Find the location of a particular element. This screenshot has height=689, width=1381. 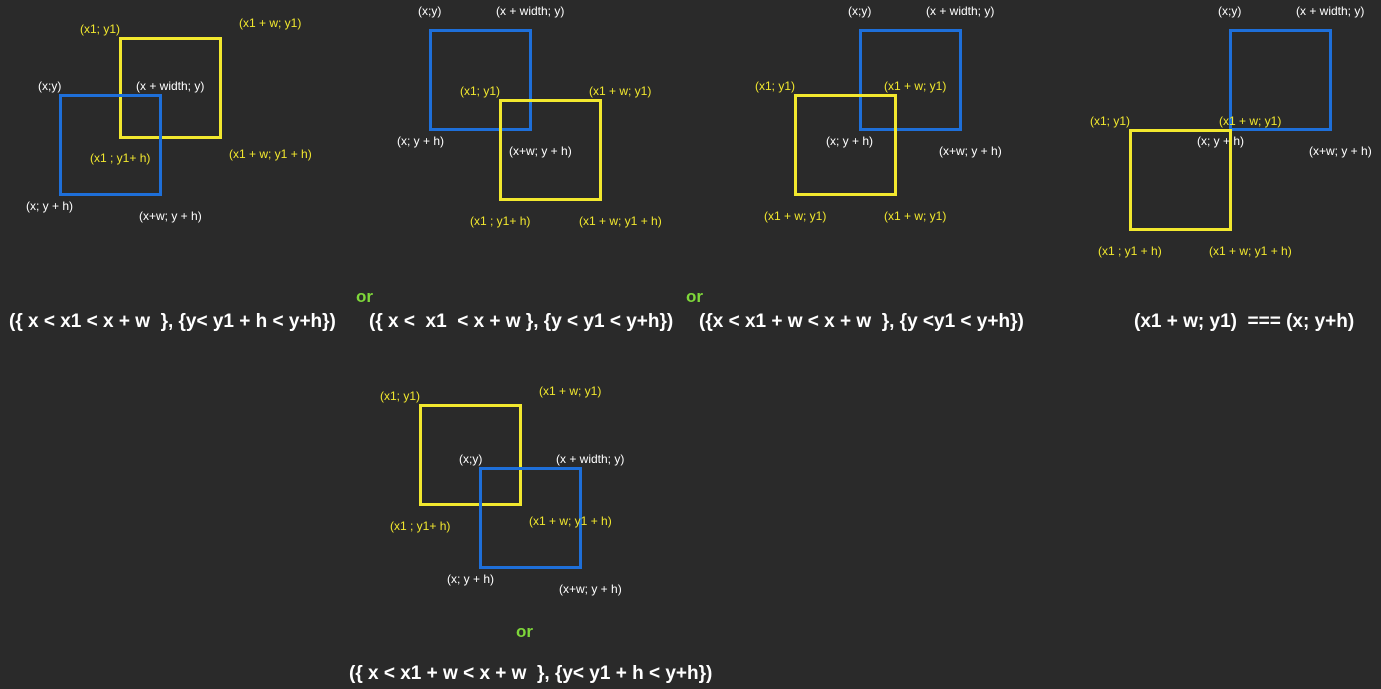

label-yellow-bottom-left: (x1 ; y1 + h) is located at coordinates (1130, 251).